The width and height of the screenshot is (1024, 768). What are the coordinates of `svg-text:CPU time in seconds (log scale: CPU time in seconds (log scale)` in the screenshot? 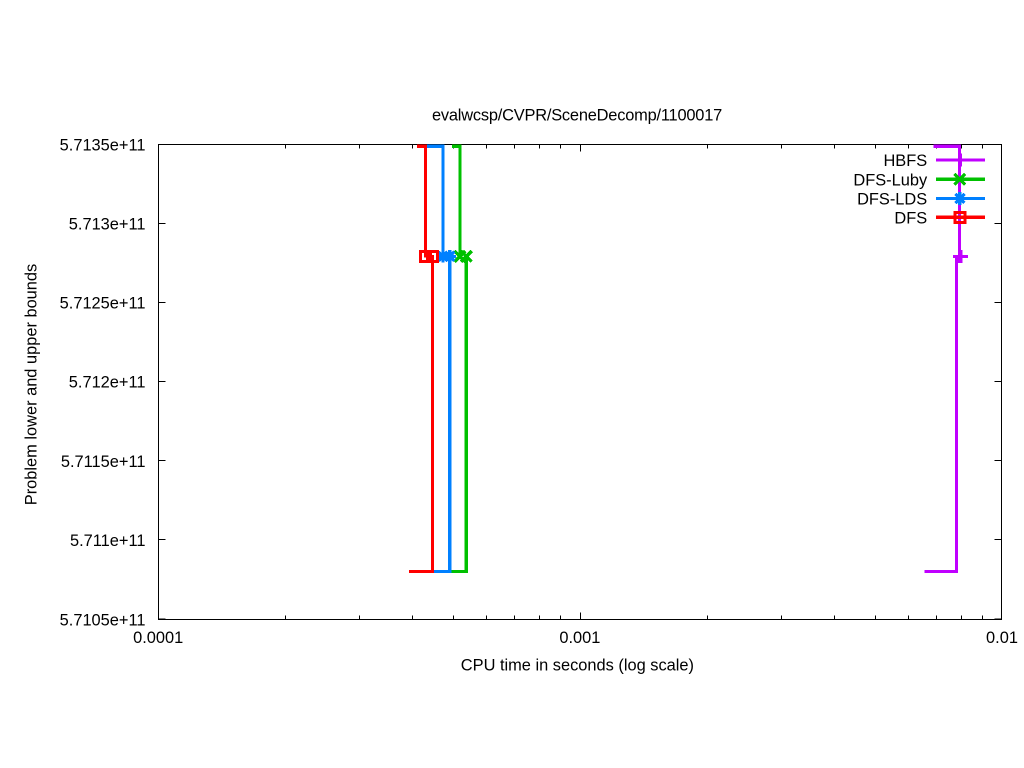 It's located at (577, 666).